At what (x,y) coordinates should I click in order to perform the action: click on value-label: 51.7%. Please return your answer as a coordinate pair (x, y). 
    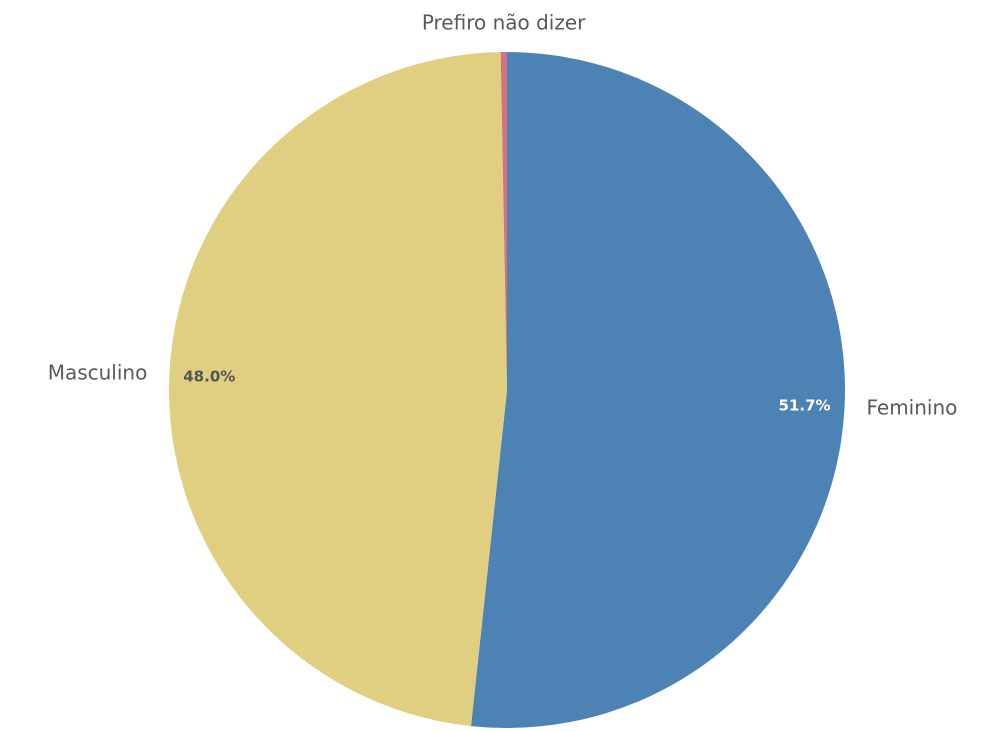
    Looking at the image, I should click on (805, 405).